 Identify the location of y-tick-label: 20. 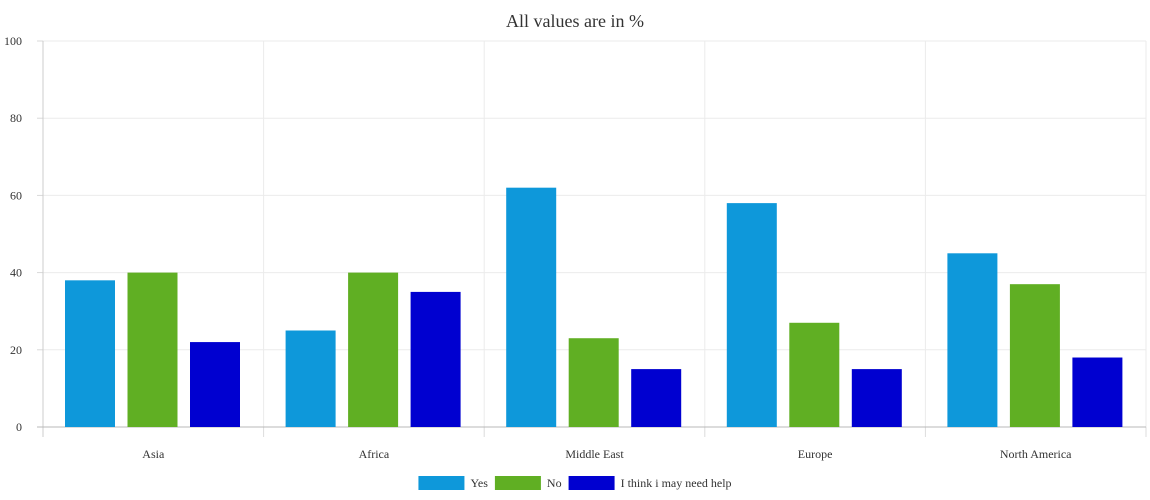
(16, 350).